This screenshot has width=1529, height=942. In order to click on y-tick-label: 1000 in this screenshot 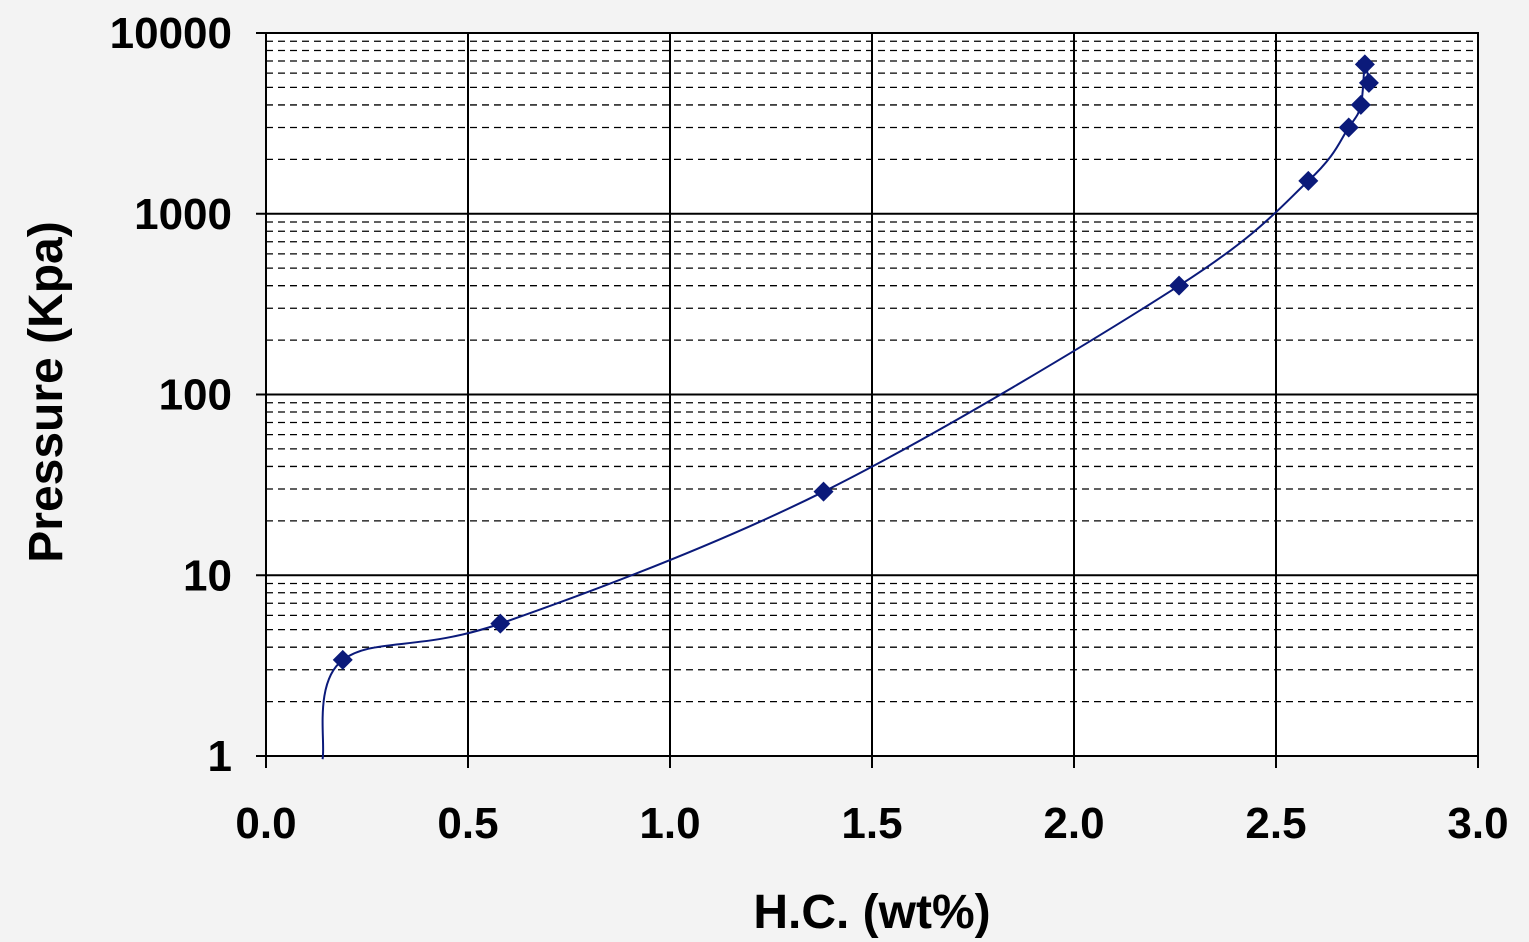, I will do `click(183, 214)`.